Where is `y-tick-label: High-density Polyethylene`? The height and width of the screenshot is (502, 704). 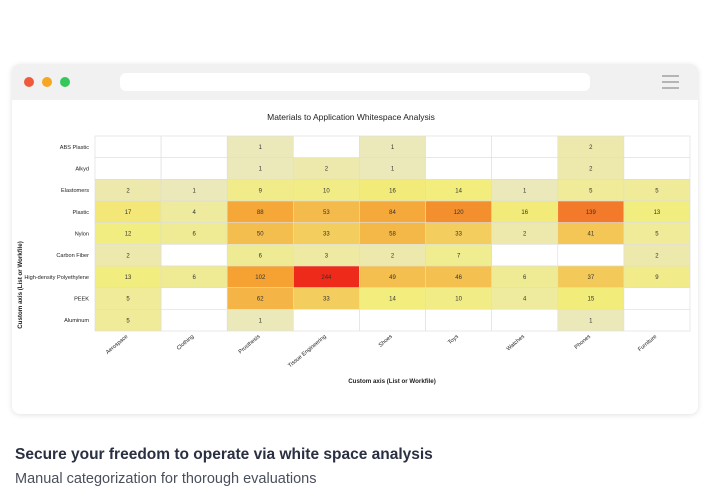 y-tick-label: High-density Polyethylene is located at coordinates (56, 278).